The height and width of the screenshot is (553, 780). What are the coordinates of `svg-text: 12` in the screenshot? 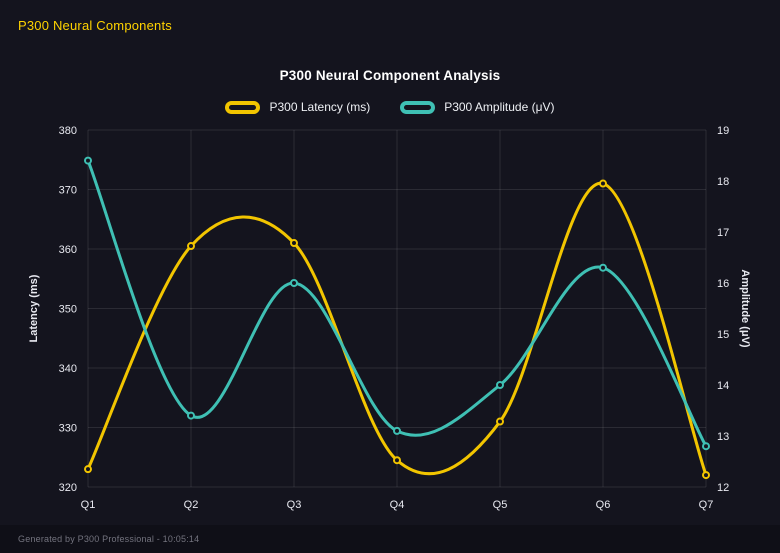 It's located at (723, 488).